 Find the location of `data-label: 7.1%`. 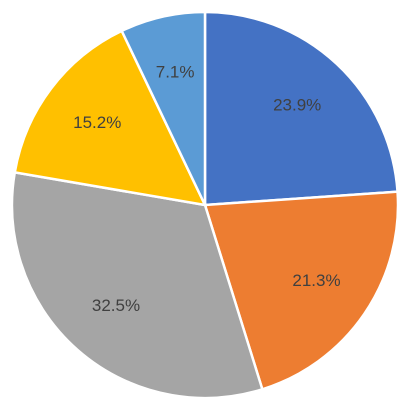

data-label: 7.1% is located at coordinates (175, 72).